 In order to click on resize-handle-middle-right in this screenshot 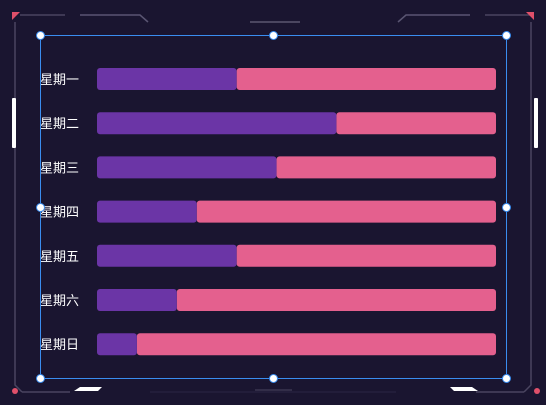, I will do `click(506, 207)`.